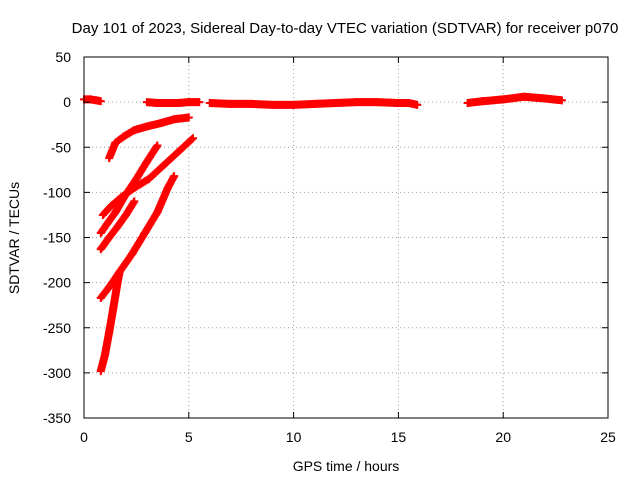 The width and height of the screenshot is (640, 480). I want to click on y-tick-label: -200, so click(57, 283).